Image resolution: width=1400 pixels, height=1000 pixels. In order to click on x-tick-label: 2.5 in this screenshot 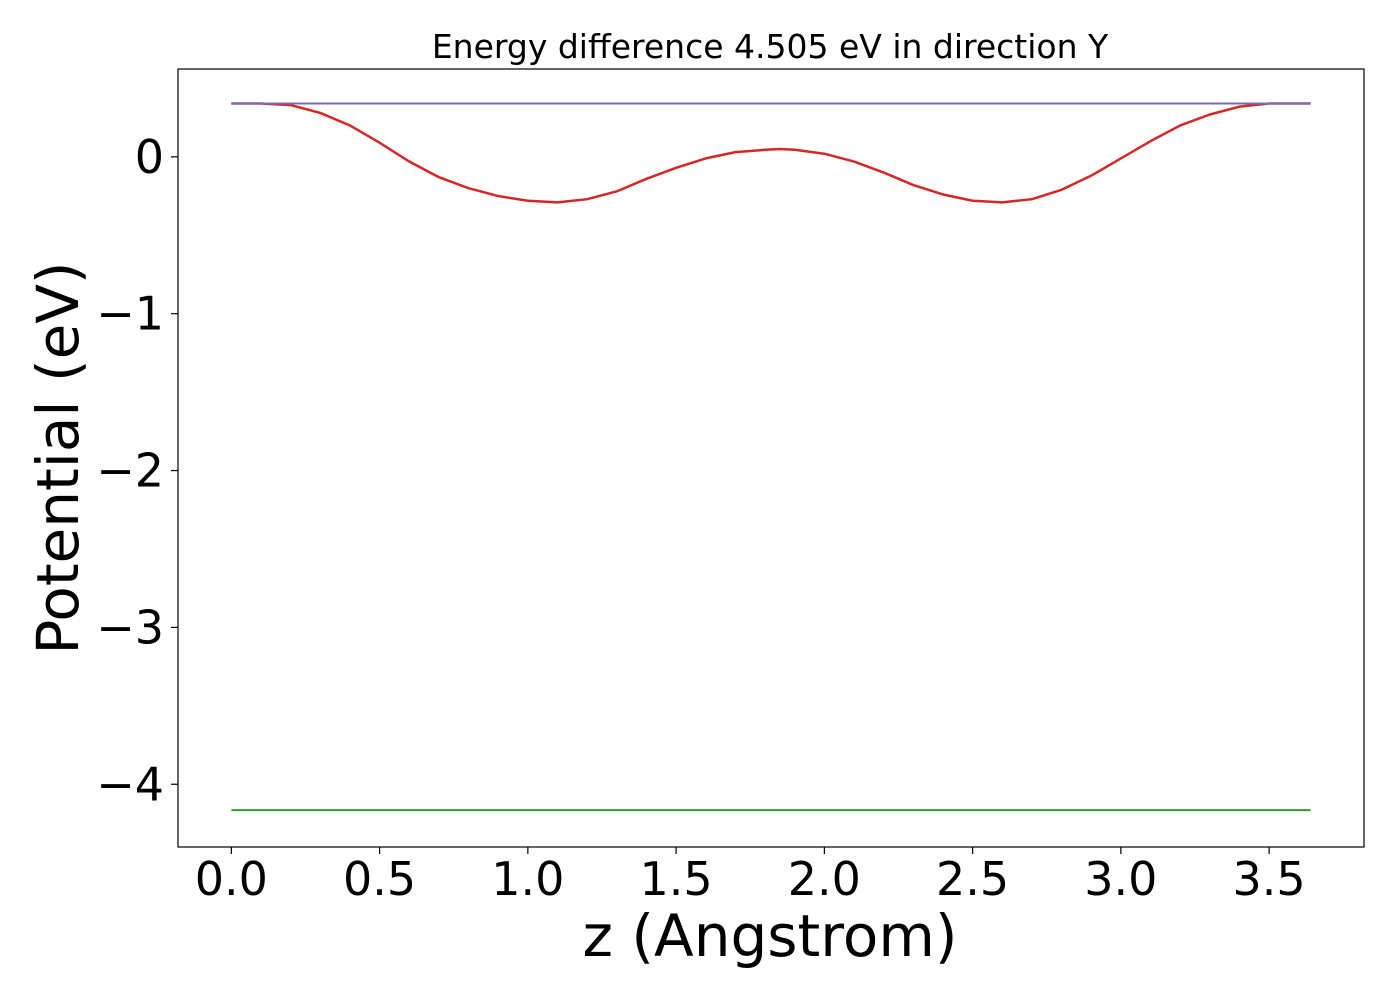, I will do `click(972, 879)`.